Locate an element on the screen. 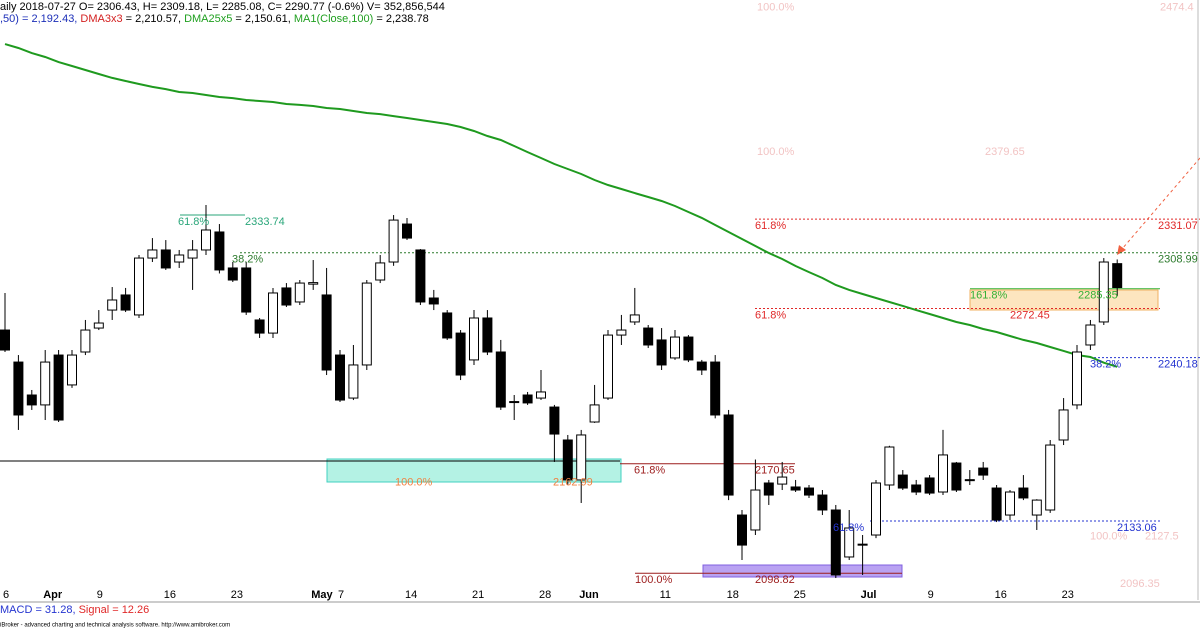 The image size is (1200, 630). header-part: DMA25x5 is located at coordinates (208, 19).